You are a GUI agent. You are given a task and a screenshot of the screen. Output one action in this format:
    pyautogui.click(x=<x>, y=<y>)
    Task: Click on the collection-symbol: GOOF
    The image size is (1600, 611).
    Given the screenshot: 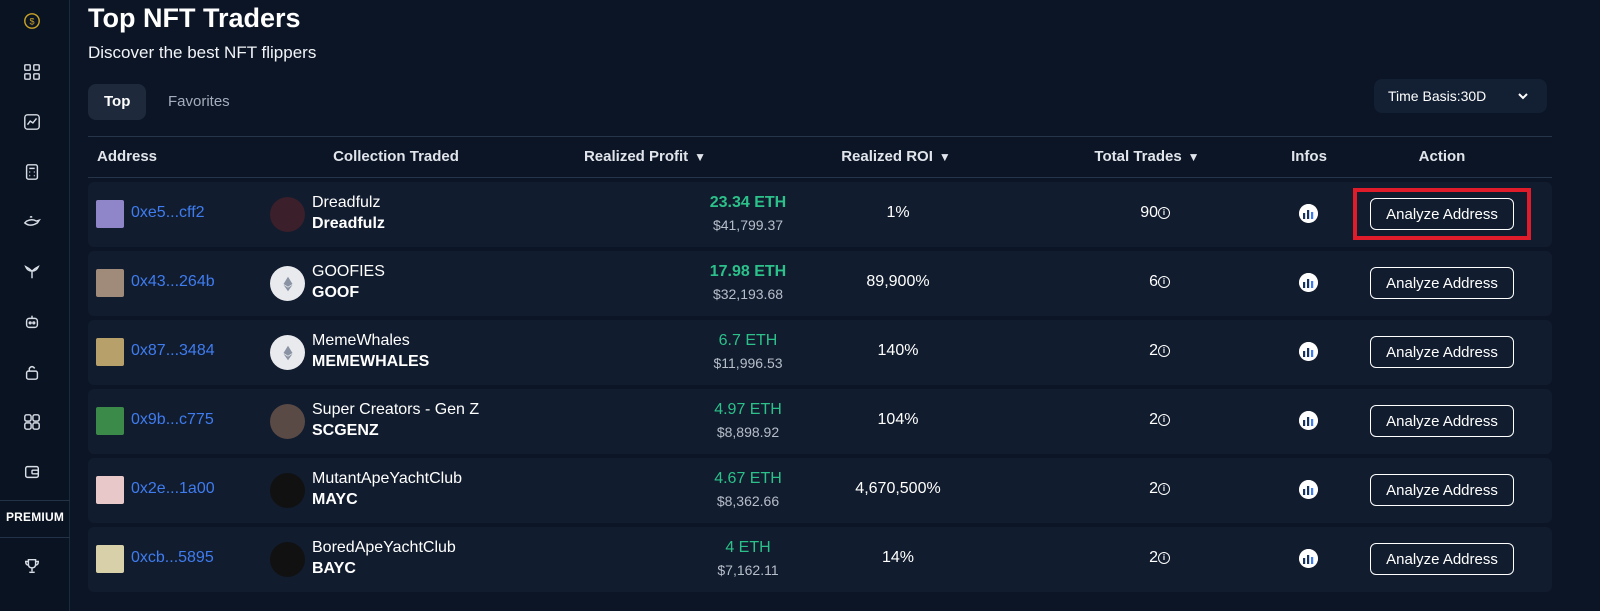 What is the action you would take?
    pyautogui.click(x=336, y=292)
    